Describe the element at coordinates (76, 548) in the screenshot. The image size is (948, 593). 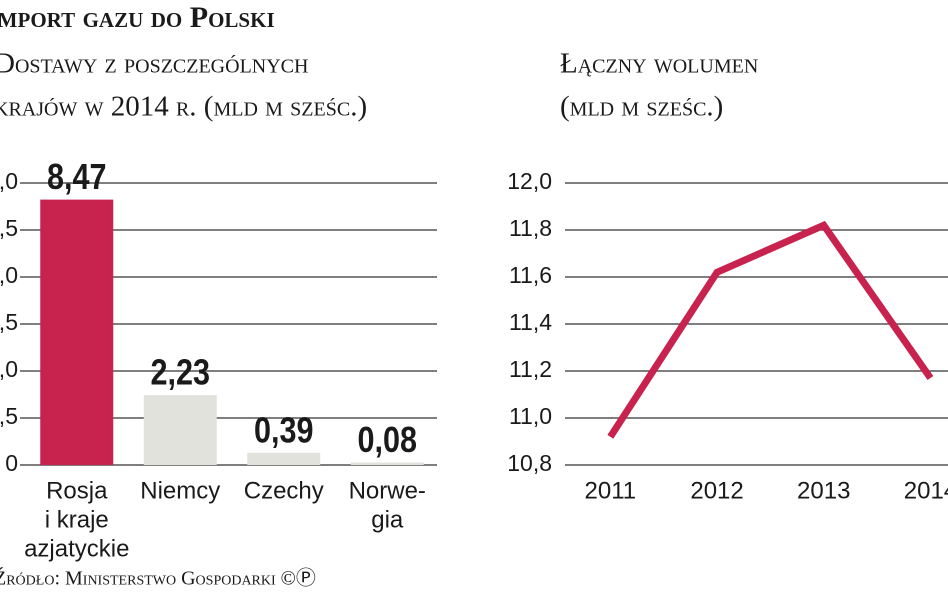
I see `x-tick-label: azjatyckie` at that location.